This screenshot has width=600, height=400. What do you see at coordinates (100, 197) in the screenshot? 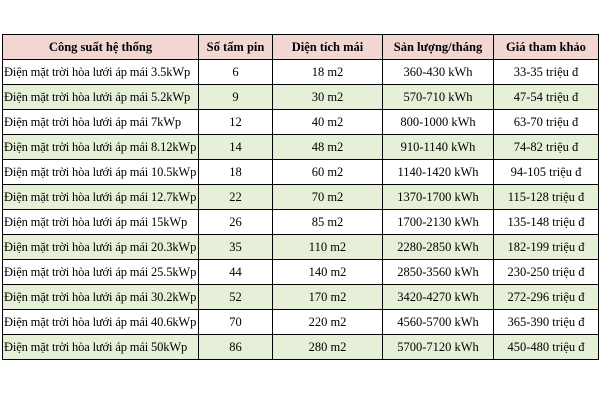
I see `cell-system-capacity: Điện mặt trời hòa lưới áp mái 12.7kWp` at bounding box center [100, 197].